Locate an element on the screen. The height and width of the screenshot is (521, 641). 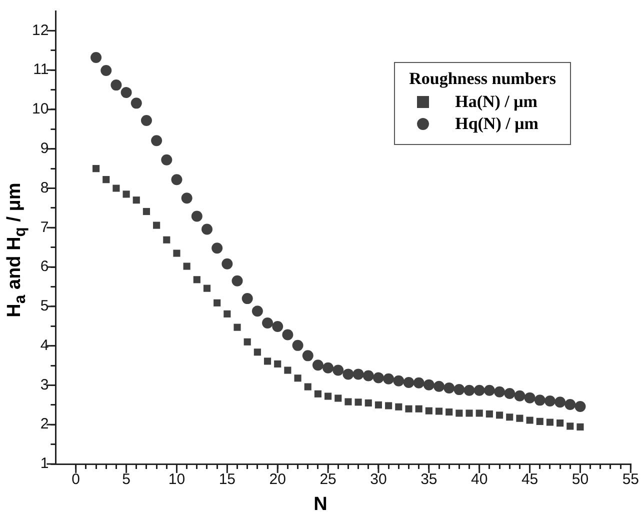
y-tick-label: 2 is located at coordinates (44, 424).